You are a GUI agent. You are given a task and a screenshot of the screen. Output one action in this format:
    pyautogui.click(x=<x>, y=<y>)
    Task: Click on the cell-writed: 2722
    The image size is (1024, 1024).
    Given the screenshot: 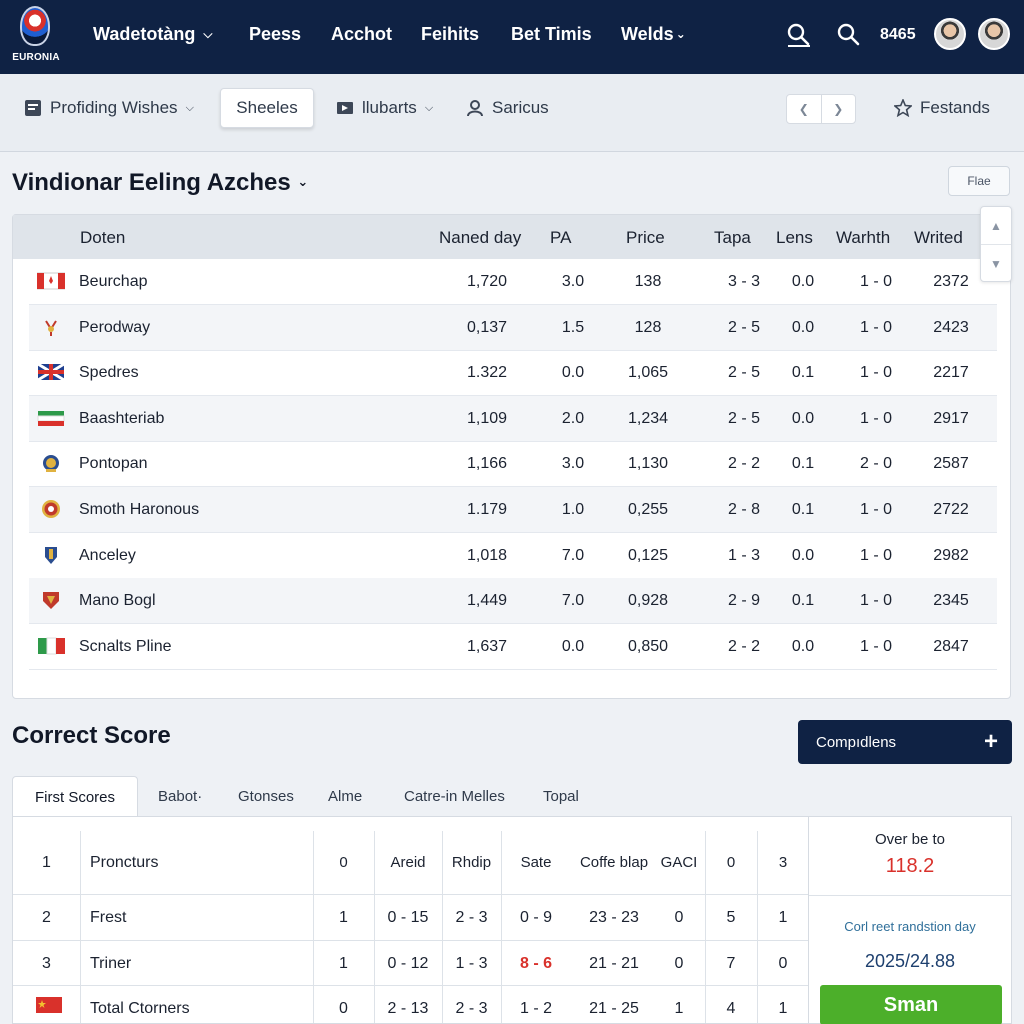 What is the action you would take?
    pyautogui.click(x=951, y=509)
    